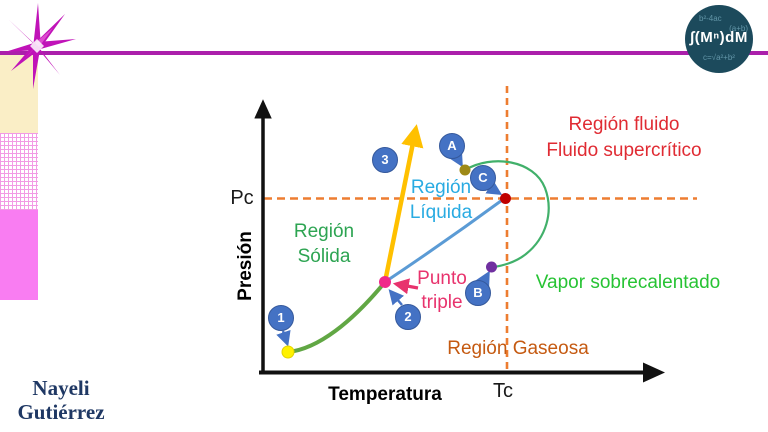  Describe the element at coordinates (40, 46) in the screenshot. I see `starburst-icon` at that location.